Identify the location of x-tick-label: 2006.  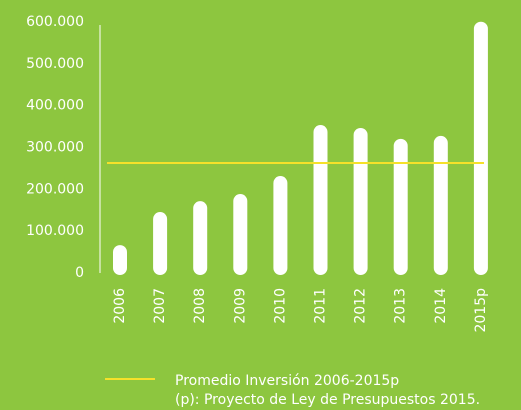
(120, 306).